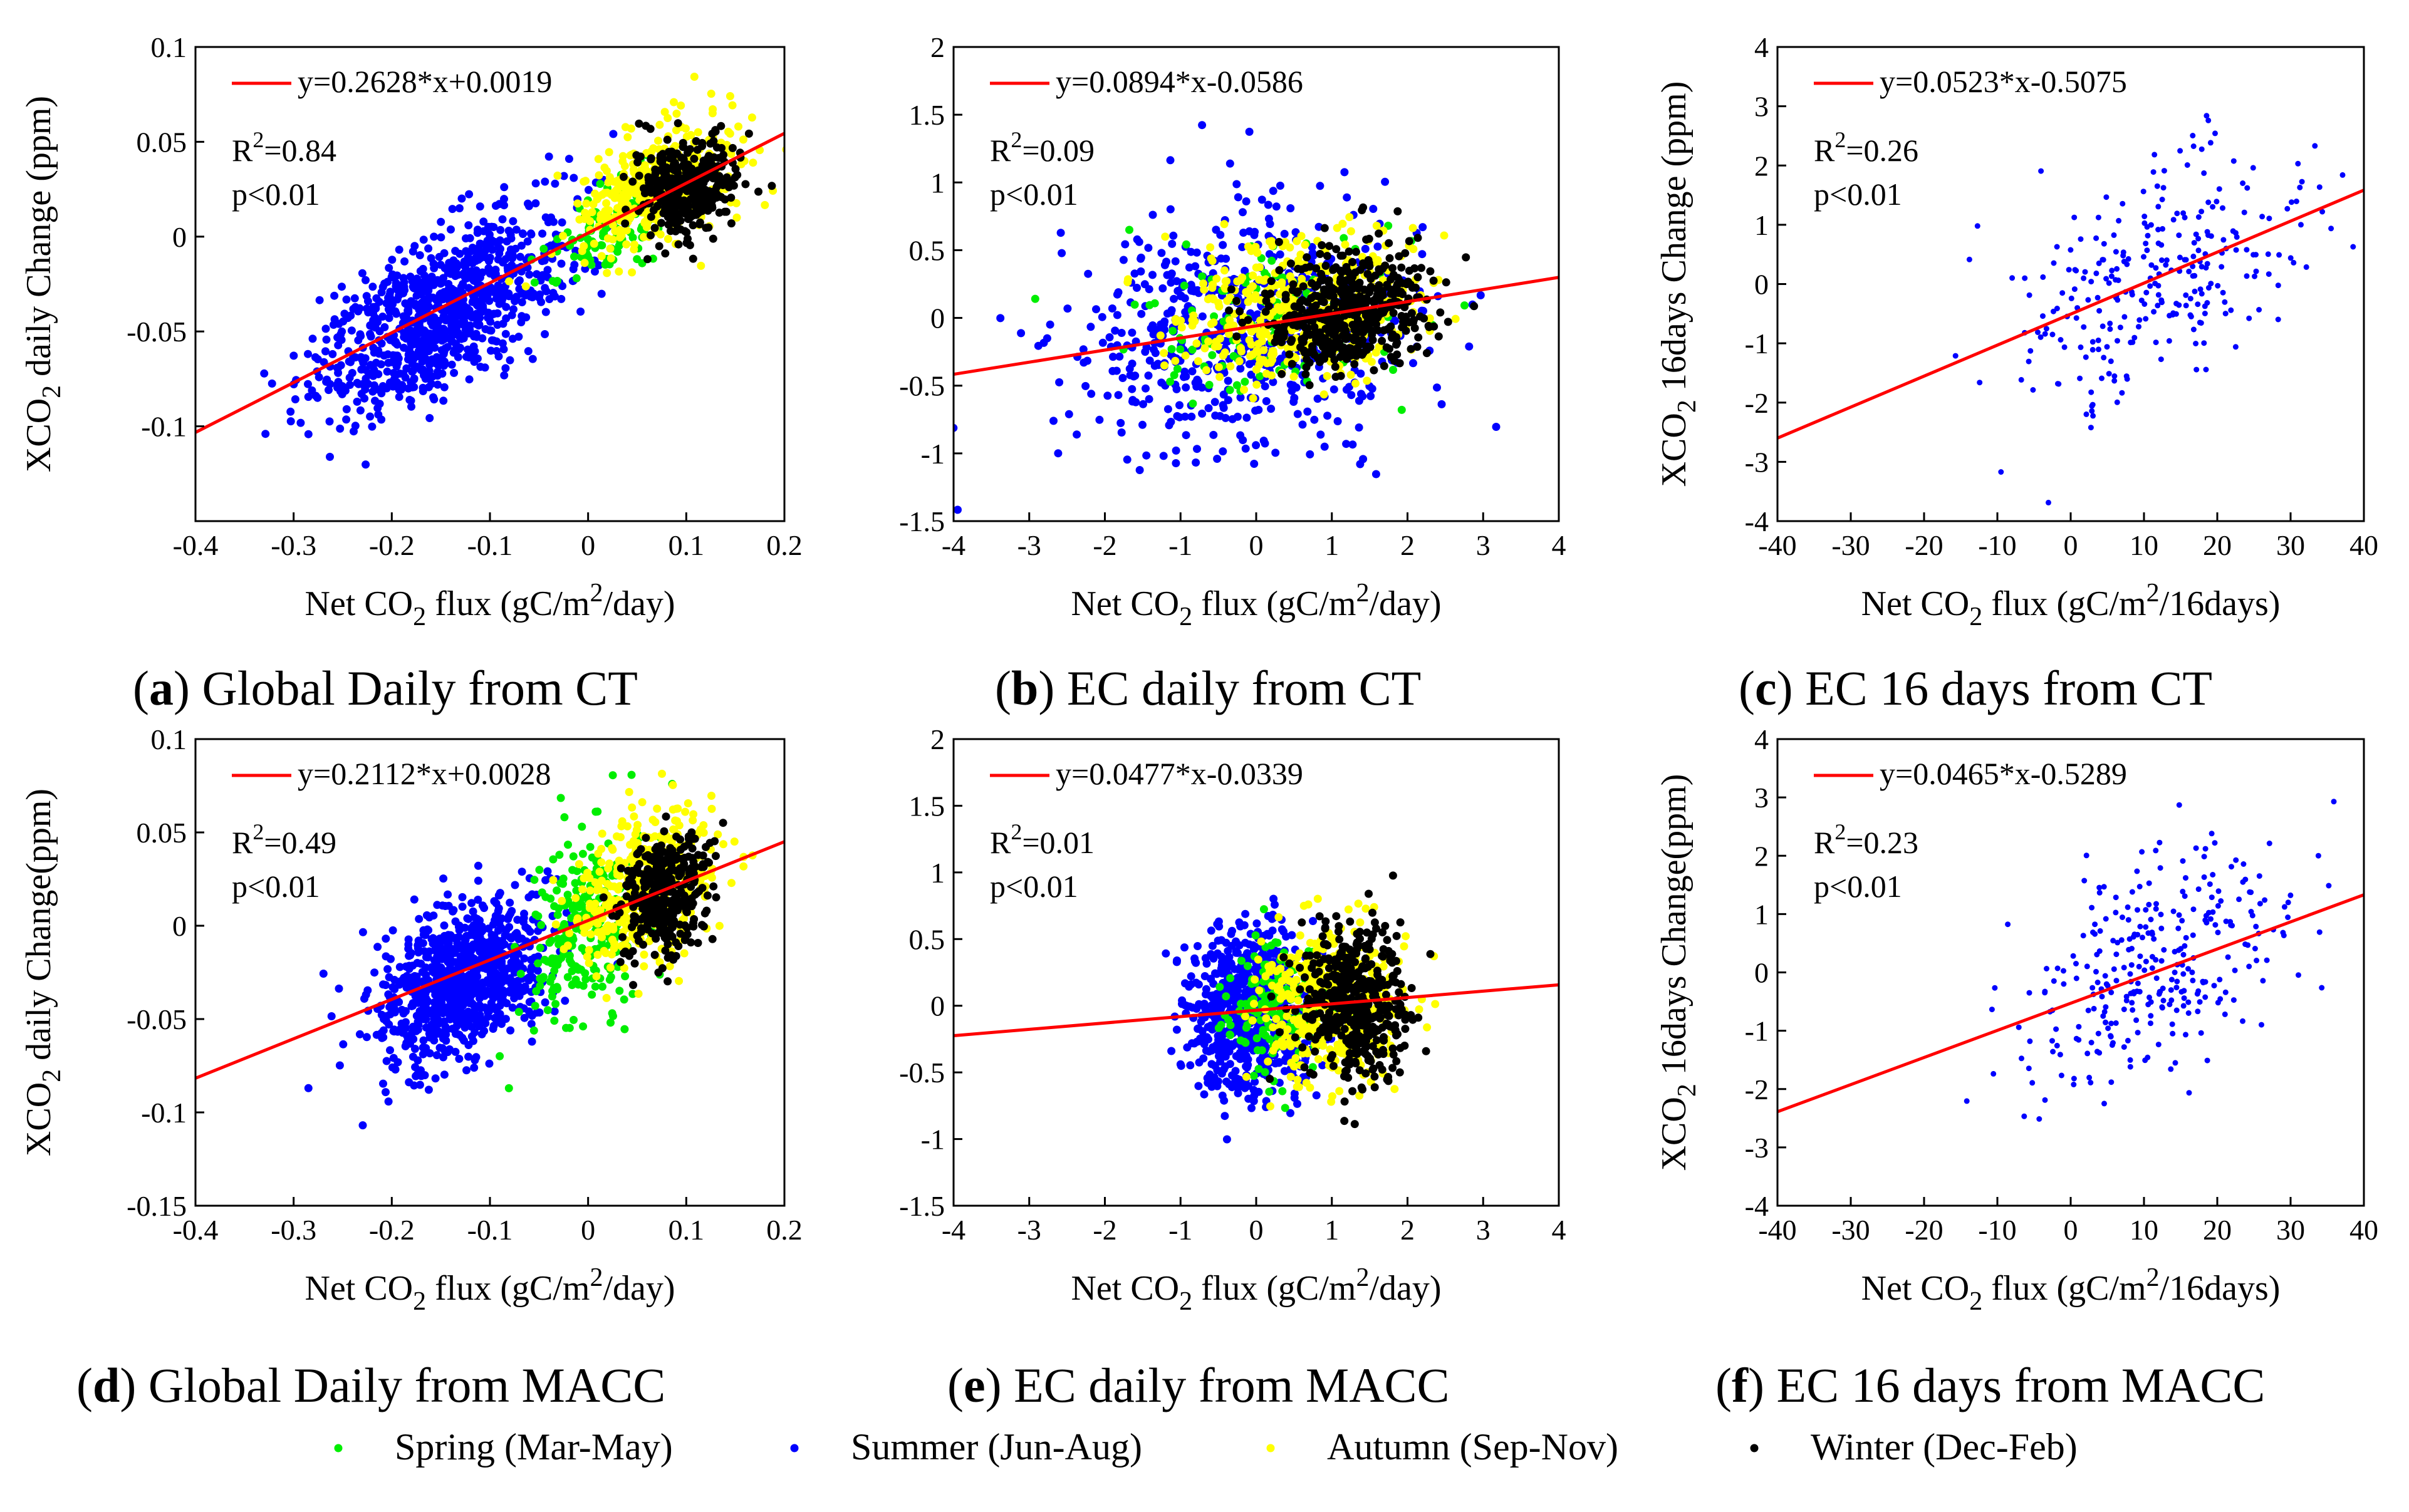 Image resolution: width=2409 pixels, height=1512 pixels. What do you see at coordinates (39, 435) in the screenshot?
I see `y-axis-label-text: XCO` at bounding box center [39, 435].